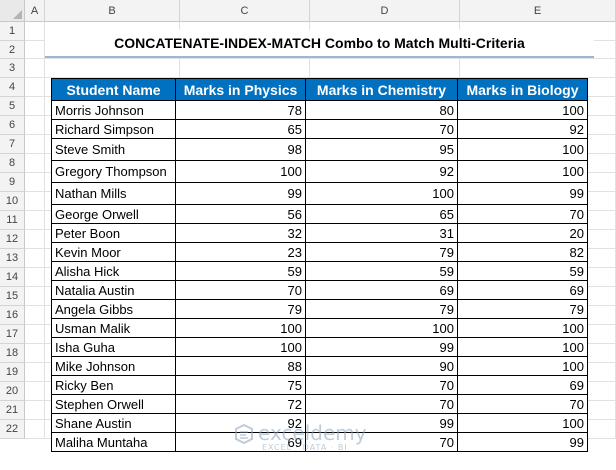 This screenshot has width=616, height=470. Describe the element at coordinates (12, 315) in the screenshot. I see `row-header-16: 16` at that location.